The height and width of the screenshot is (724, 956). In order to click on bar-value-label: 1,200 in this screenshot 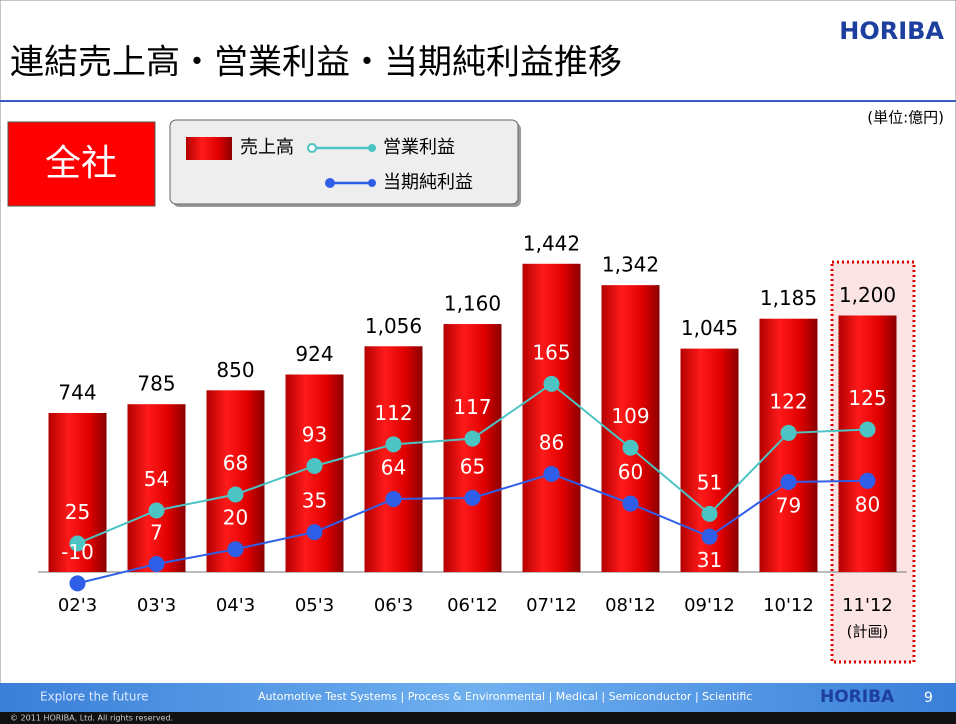, I will do `click(867, 295)`.